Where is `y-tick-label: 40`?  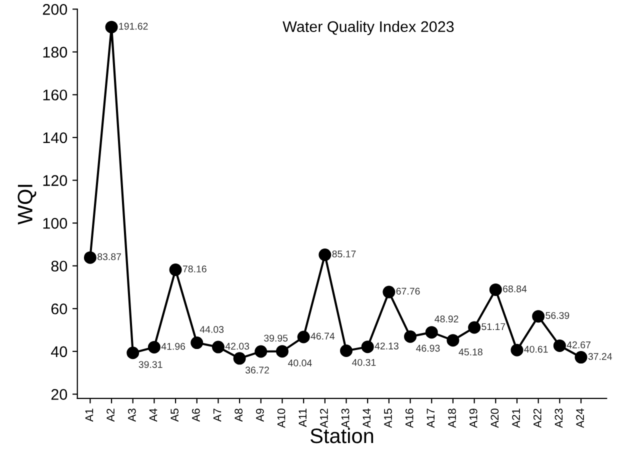
y-tick-label: 40 is located at coordinates (59, 352).